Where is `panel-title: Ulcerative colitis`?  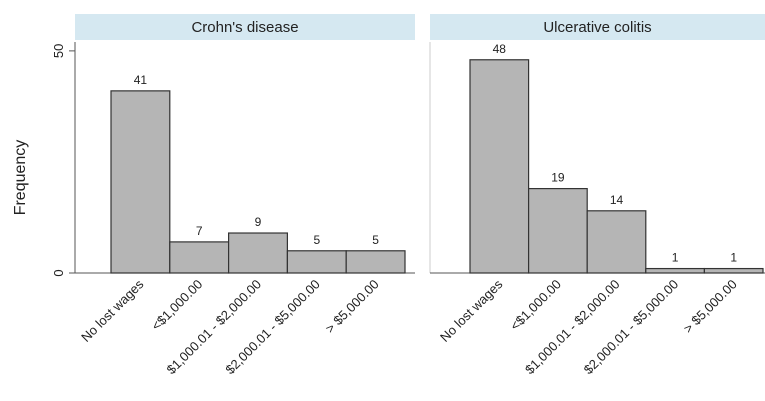
panel-title: Ulcerative colitis is located at coordinates (597, 27).